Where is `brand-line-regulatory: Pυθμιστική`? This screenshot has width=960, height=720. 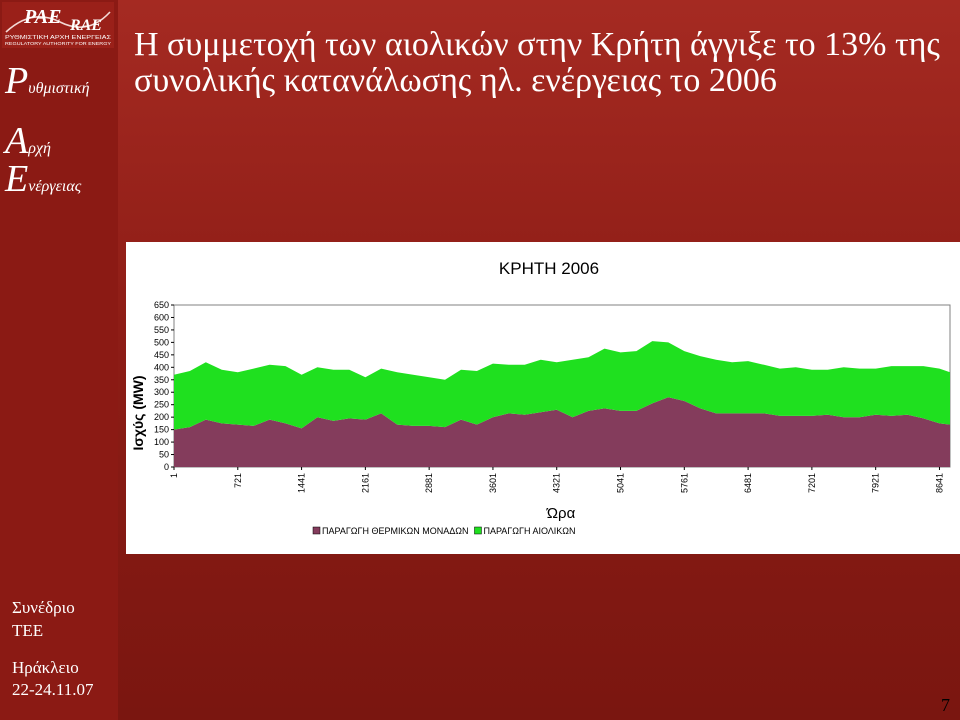 brand-line-regulatory: Pυθμιστική is located at coordinates (47, 81).